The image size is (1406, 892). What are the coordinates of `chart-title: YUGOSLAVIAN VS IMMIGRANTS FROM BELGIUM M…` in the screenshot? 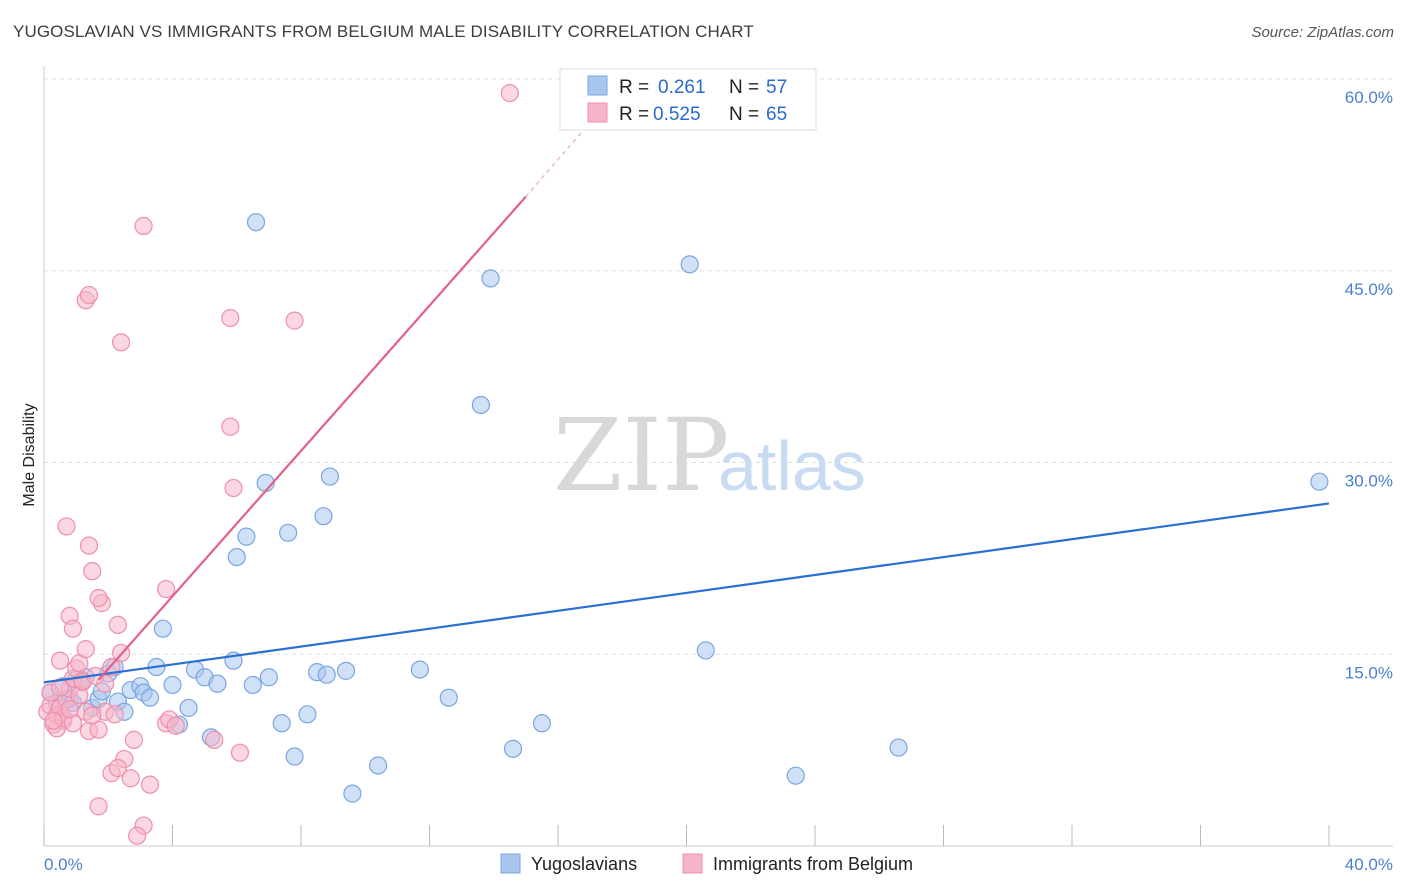 It's located at (383, 31).